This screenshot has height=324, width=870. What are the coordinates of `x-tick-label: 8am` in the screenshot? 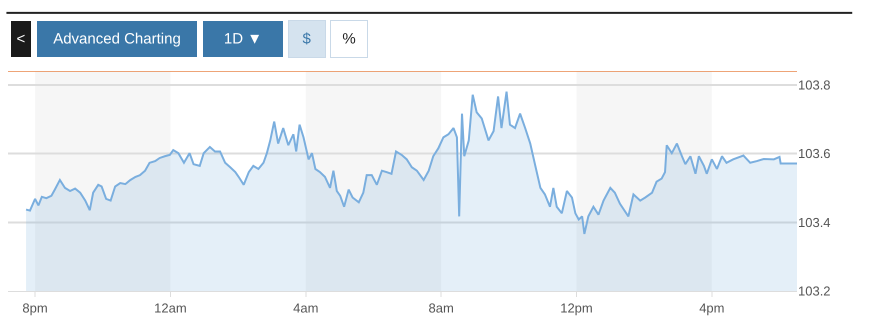 It's located at (441, 308).